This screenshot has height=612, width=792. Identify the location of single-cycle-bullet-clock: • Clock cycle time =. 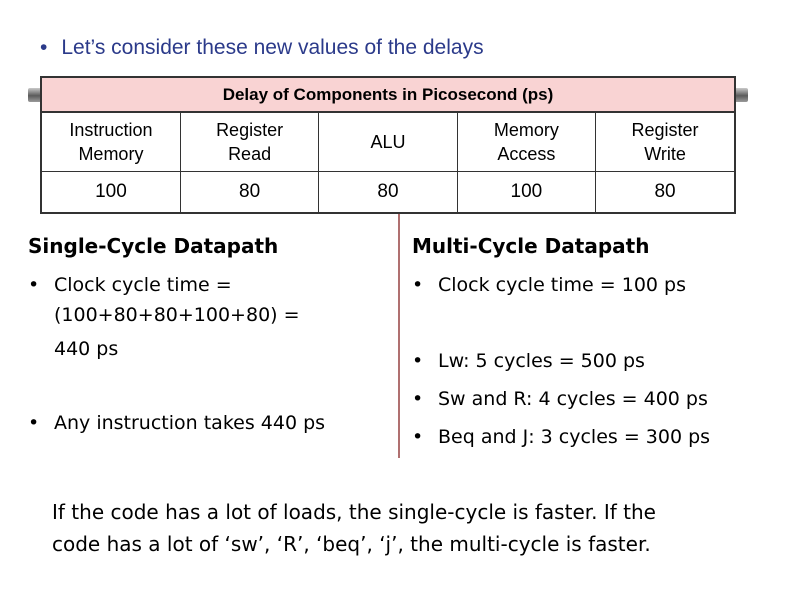
(208, 285).